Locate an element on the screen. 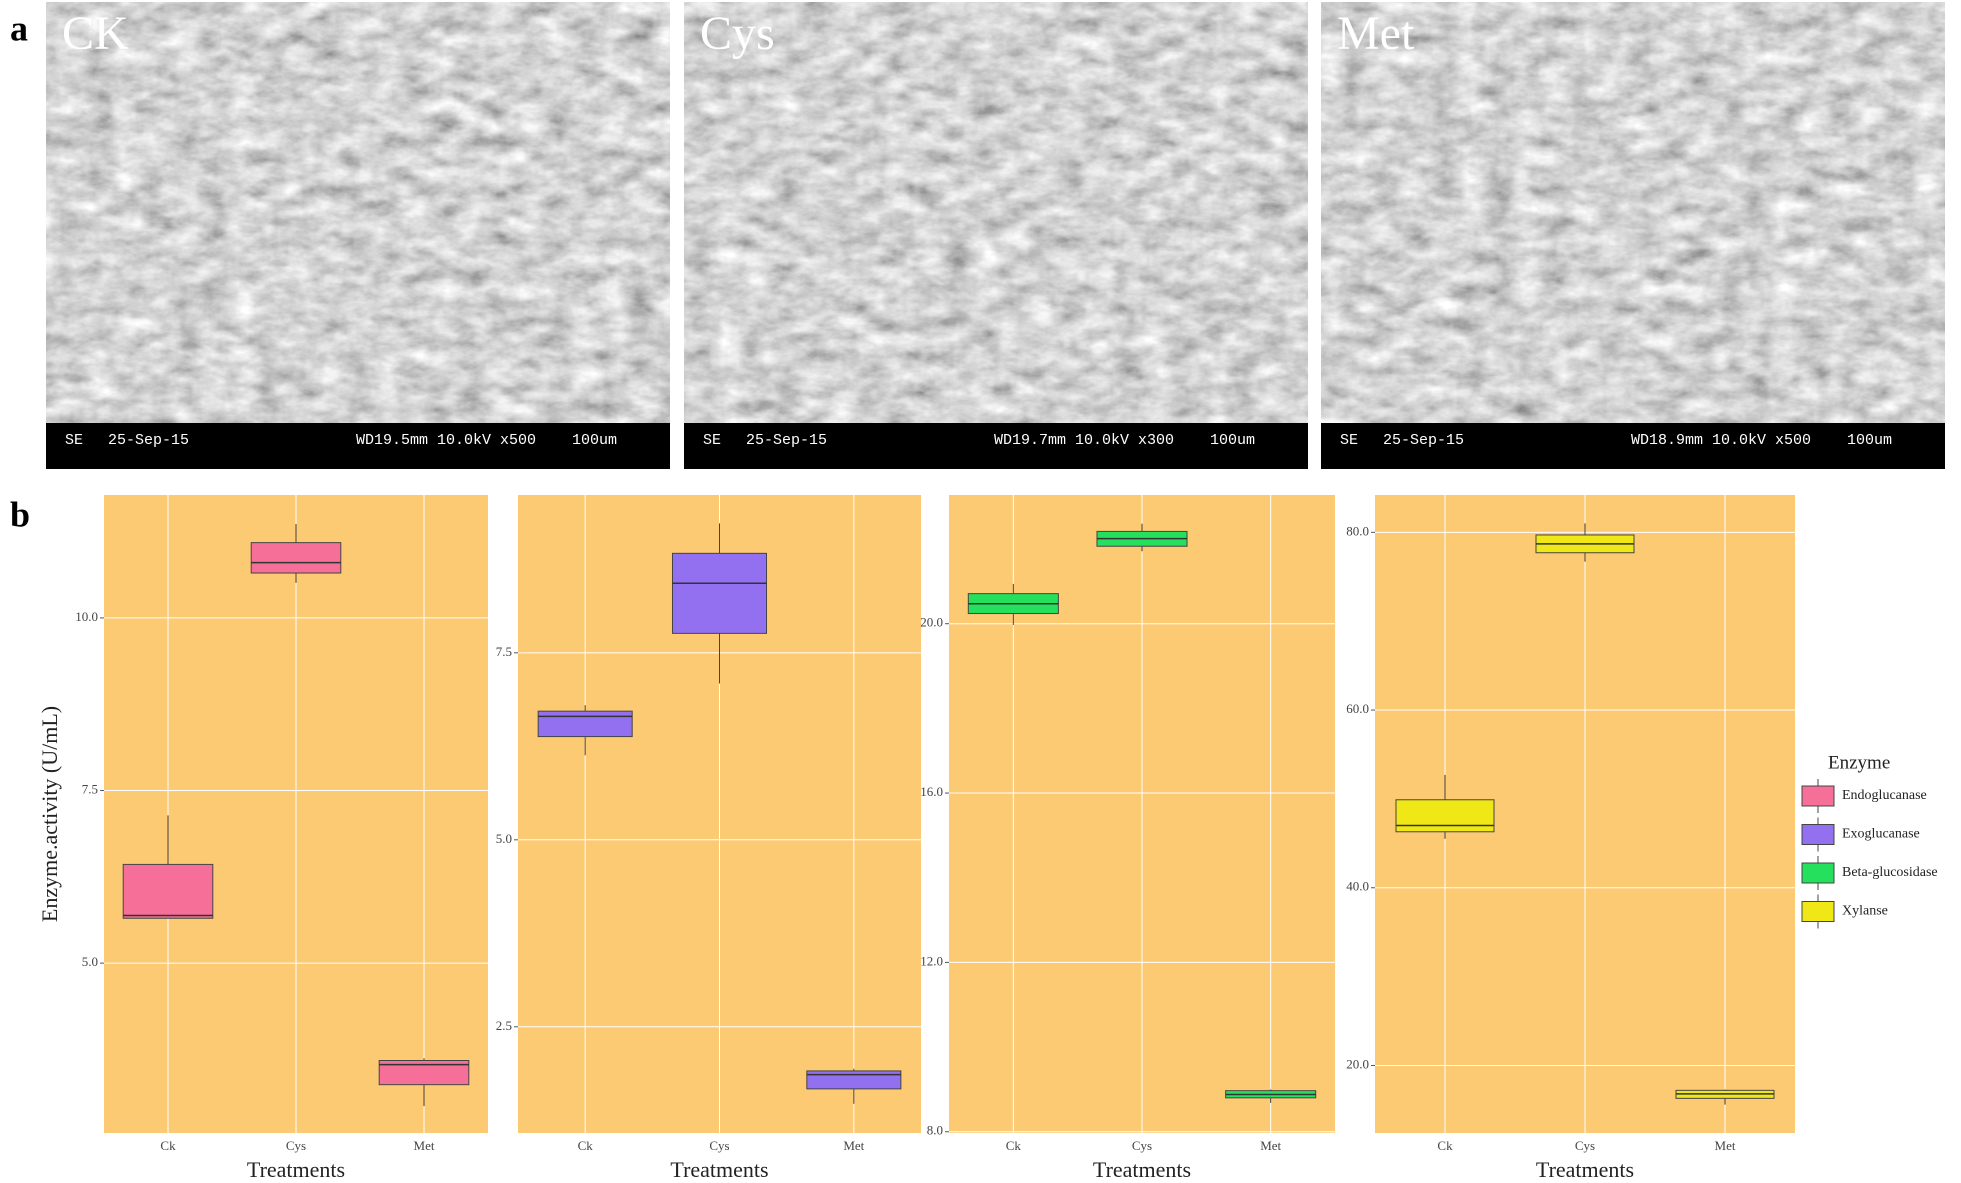 The image size is (1961, 1183). image-label: Cys is located at coordinates (737, 33).